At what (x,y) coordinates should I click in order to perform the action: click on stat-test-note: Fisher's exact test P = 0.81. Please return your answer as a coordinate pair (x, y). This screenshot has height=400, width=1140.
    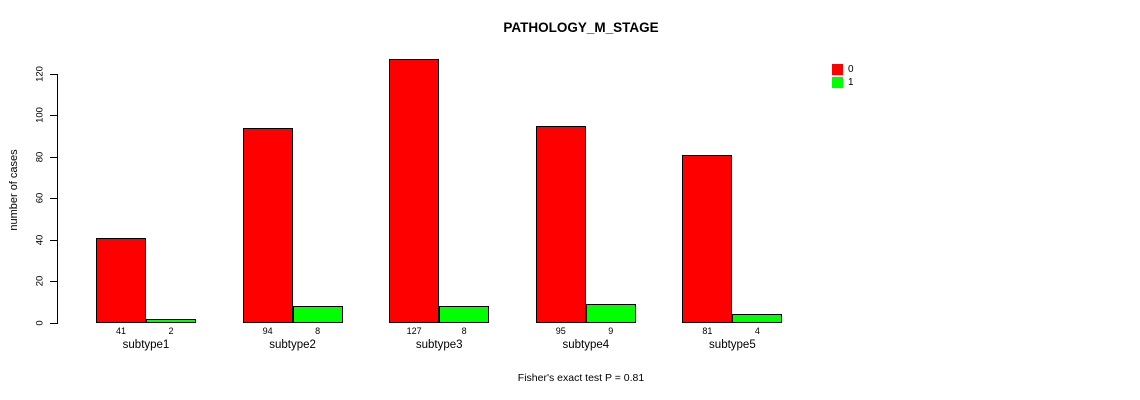
    Looking at the image, I should click on (581, 378).